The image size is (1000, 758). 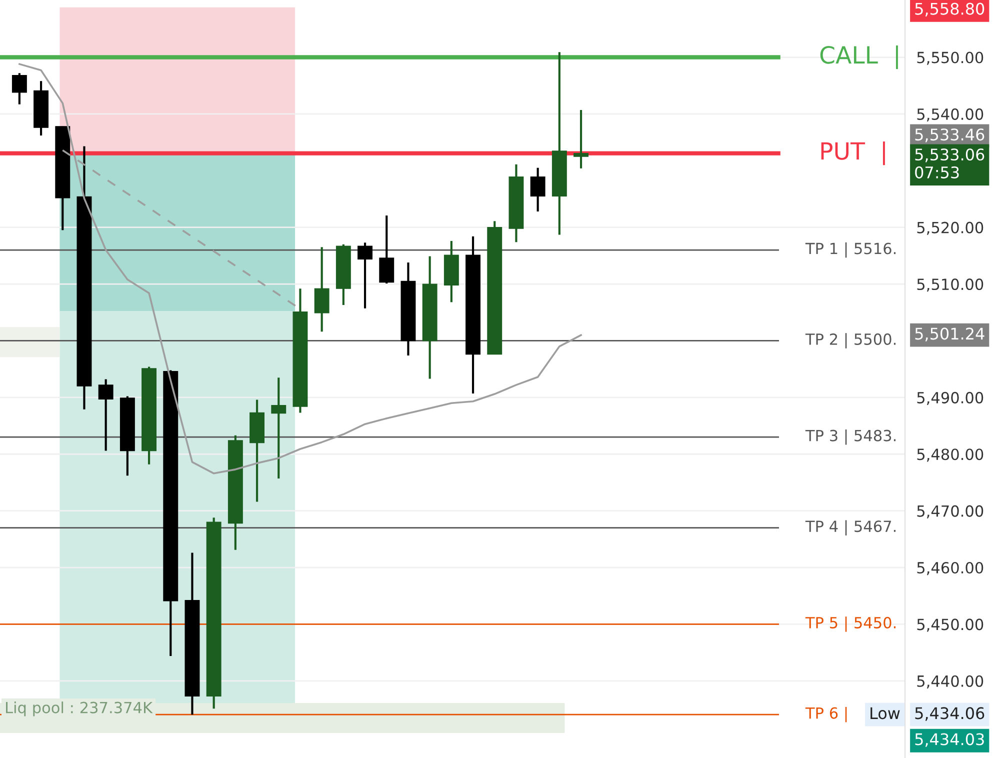 What do you see at coordinates (949, 9) in the screenshot?
I see `text: 5,558.80` at bounding box center [949, 9].